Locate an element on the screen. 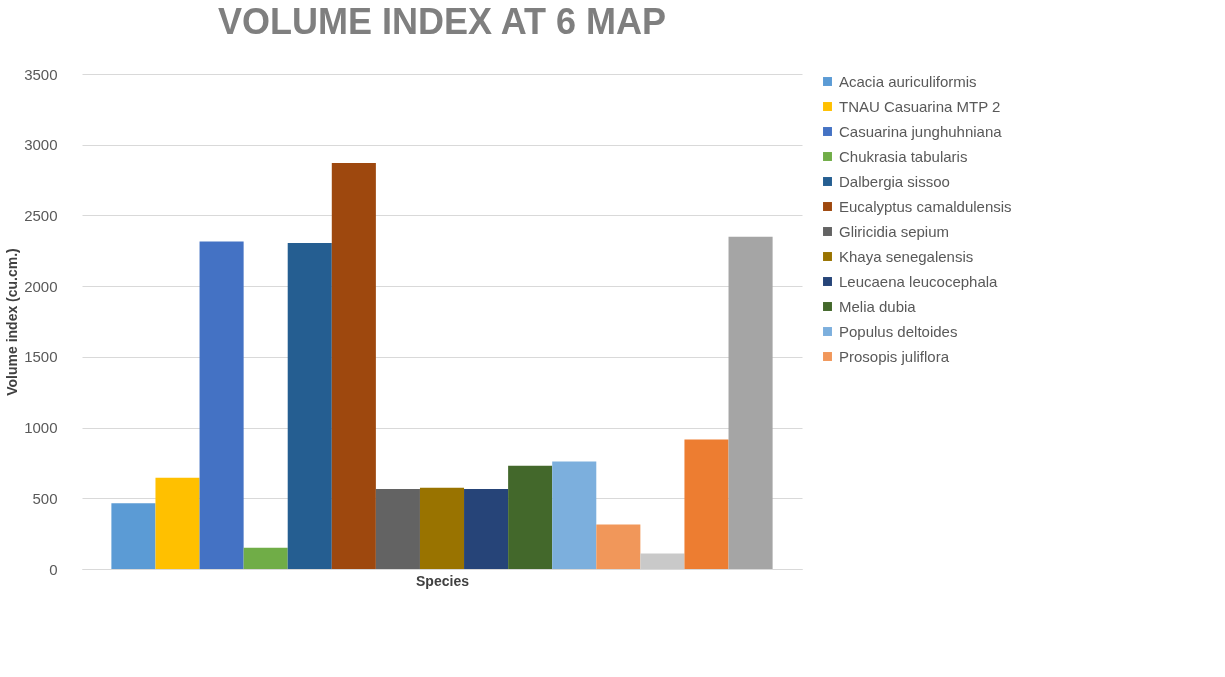 The height and width of the screenshot is (677, 1225). legend-label: Melia dubia is located at coordinates (878, 306).